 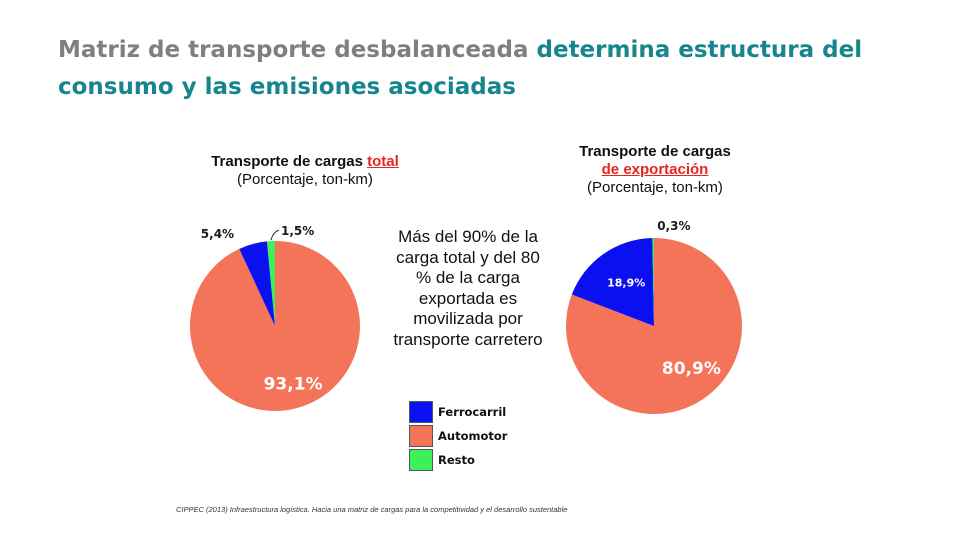 I want to click on legend-label: Resto, so click(x=456, y=460).